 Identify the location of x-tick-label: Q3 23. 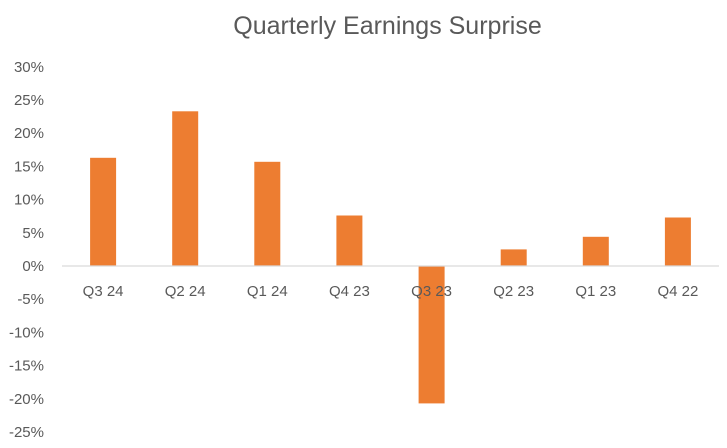
(431, 291).